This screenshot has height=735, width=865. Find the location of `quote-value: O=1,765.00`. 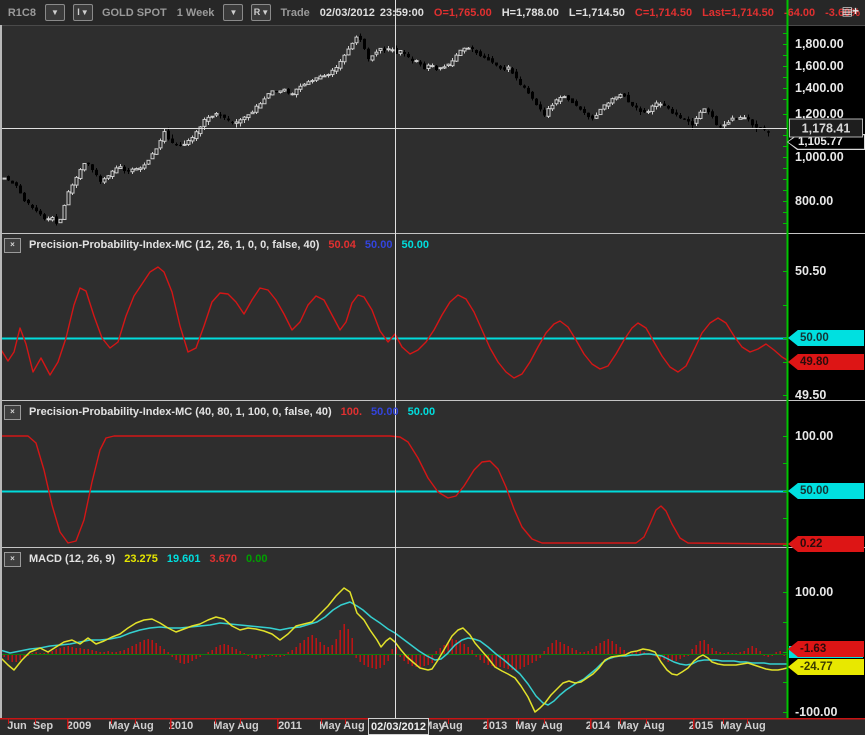

quote-value: O=1,765.00 is located at coordinates (462, 12).